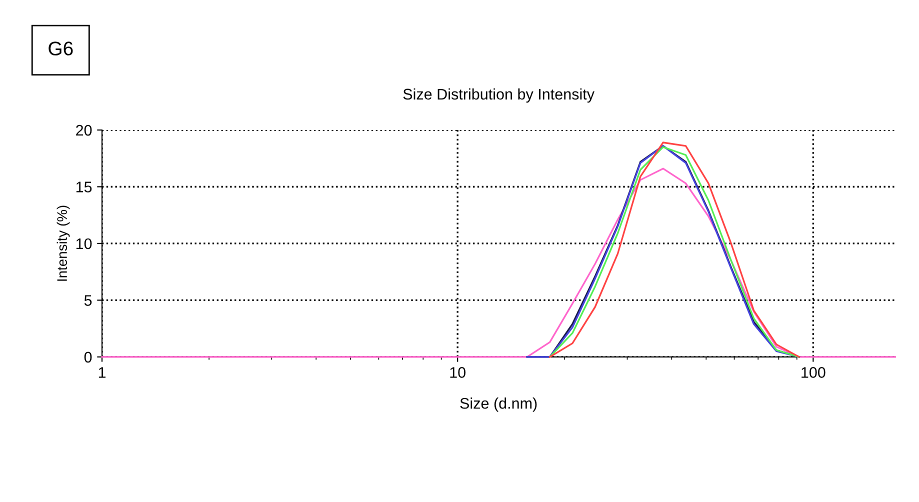 The image size is (919, 502). I want to click on text: G6, so click(60, 49).